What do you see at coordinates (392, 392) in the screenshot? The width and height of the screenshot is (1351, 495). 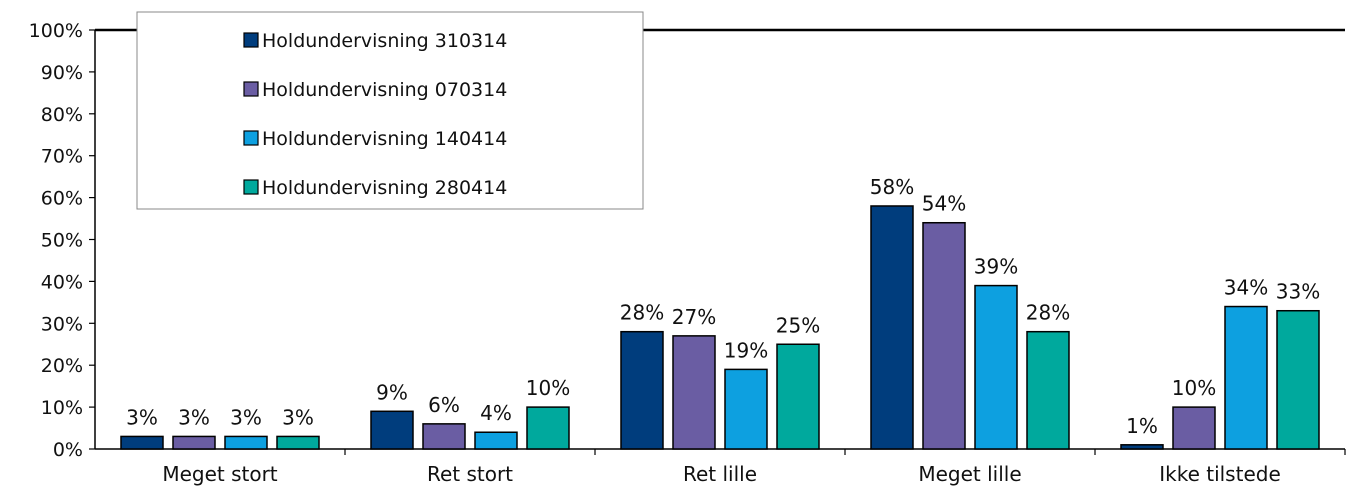 I see `data-label: 9%` at bounding box center [392, 392].